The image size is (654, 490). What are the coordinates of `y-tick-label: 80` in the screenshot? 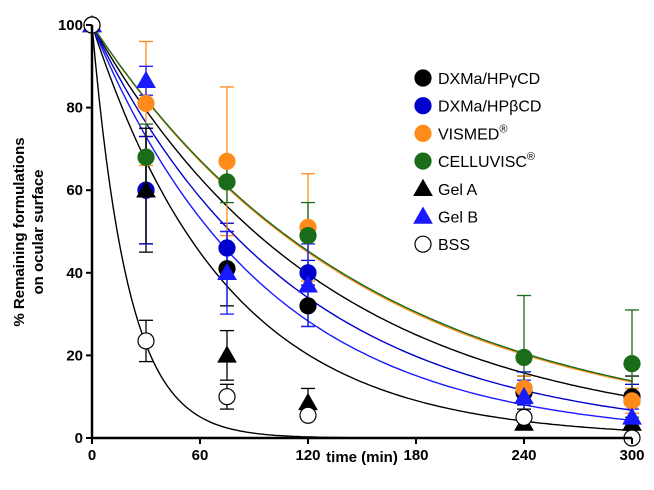 It's located at (74, 108).